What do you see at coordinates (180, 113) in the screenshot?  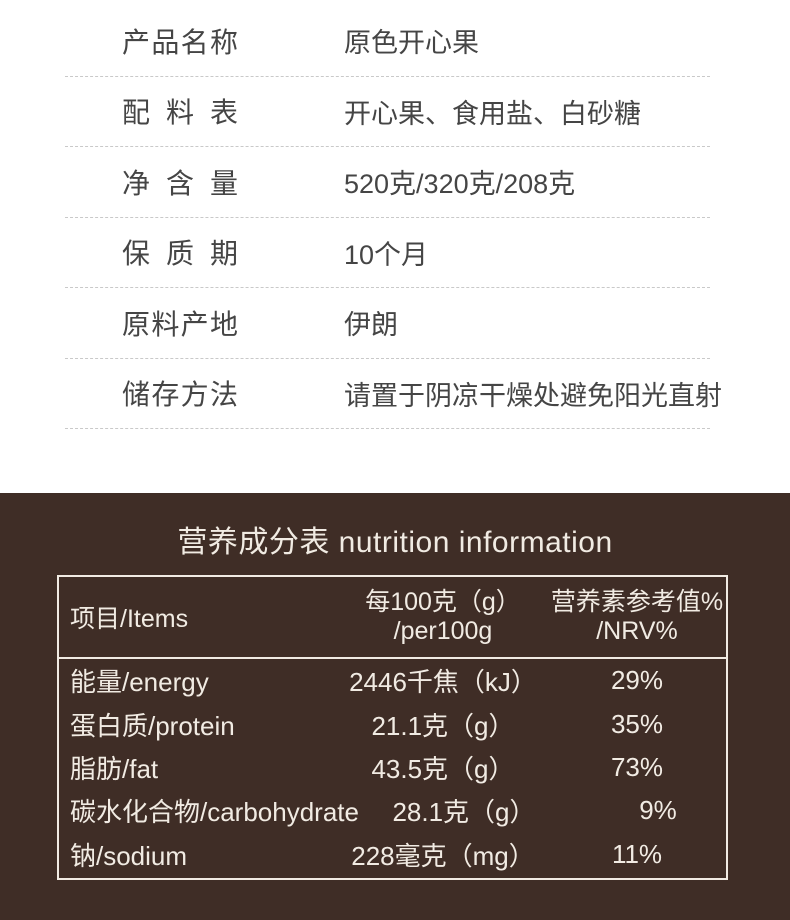 I see `spec-label: 配料表` at bounding box center [180, 113].